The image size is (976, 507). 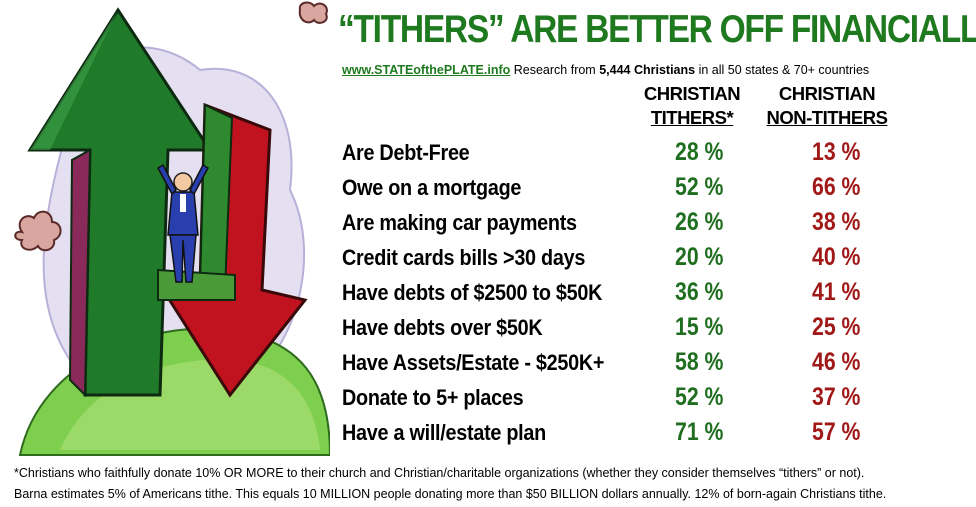 What do you see at coordinates (827, 93) in the screenshot?
I see `column-header-non-tithers-line1: CHRISTIAN` at bounding box center [827, 93].